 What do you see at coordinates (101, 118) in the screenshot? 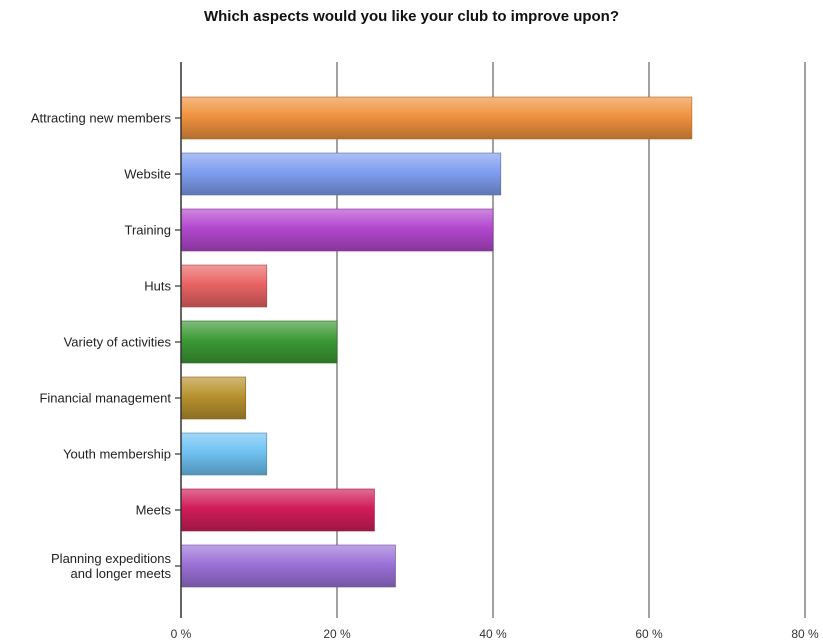
I see `category-label: Attracting new members` at bounding box center [101, 118].